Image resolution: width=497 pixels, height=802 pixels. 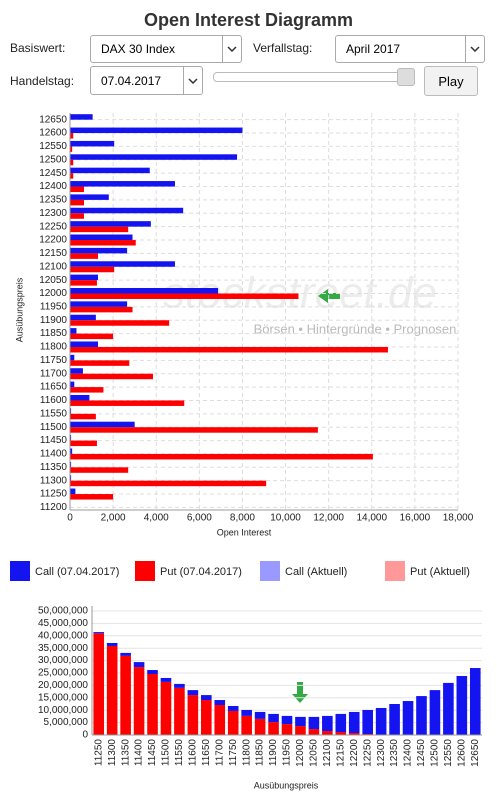 What do you see at coordinates (233, 753) in the screenshot?
I see `x-tick-label: 11750` at bounding box center [233, 753].